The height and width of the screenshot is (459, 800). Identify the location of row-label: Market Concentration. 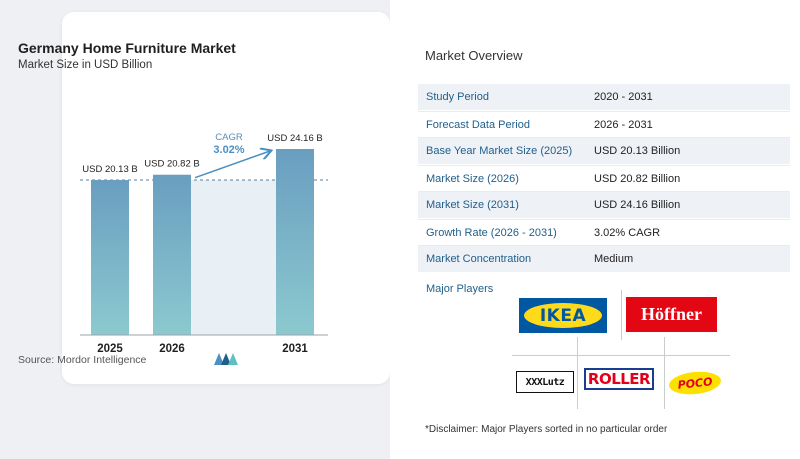
(479, 259).